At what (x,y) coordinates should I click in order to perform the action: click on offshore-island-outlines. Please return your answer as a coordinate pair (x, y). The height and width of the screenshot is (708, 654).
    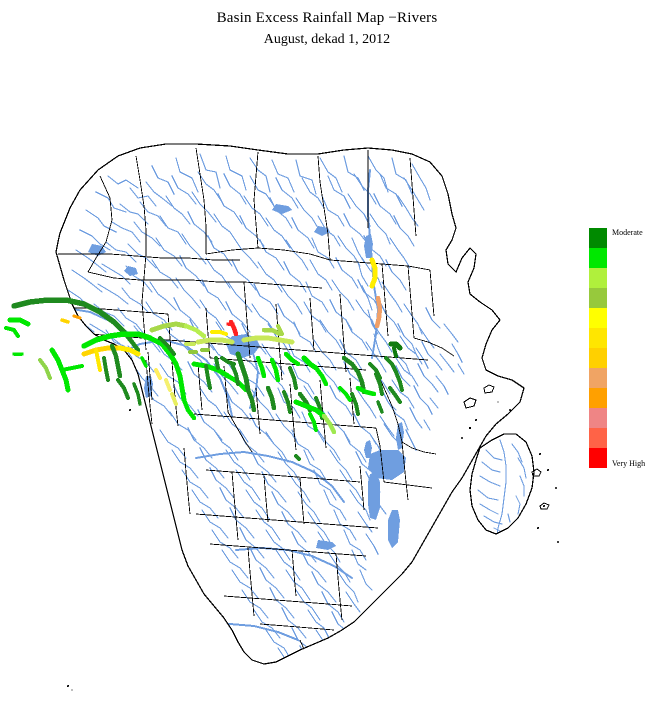
    Looking at the image, I should click on (506, 447).